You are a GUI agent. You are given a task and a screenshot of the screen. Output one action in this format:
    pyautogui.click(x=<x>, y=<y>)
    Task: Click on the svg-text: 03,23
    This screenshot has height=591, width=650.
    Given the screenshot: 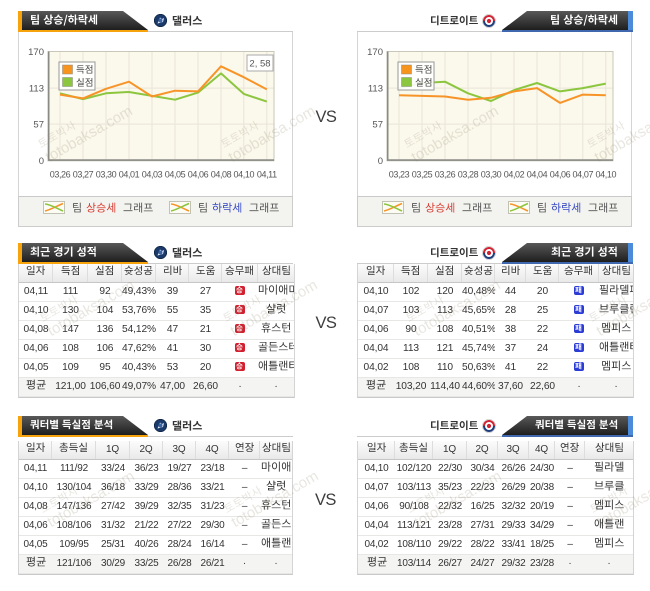 What is the action you would take?
    pyautogui.click(x=399, y=175)
    